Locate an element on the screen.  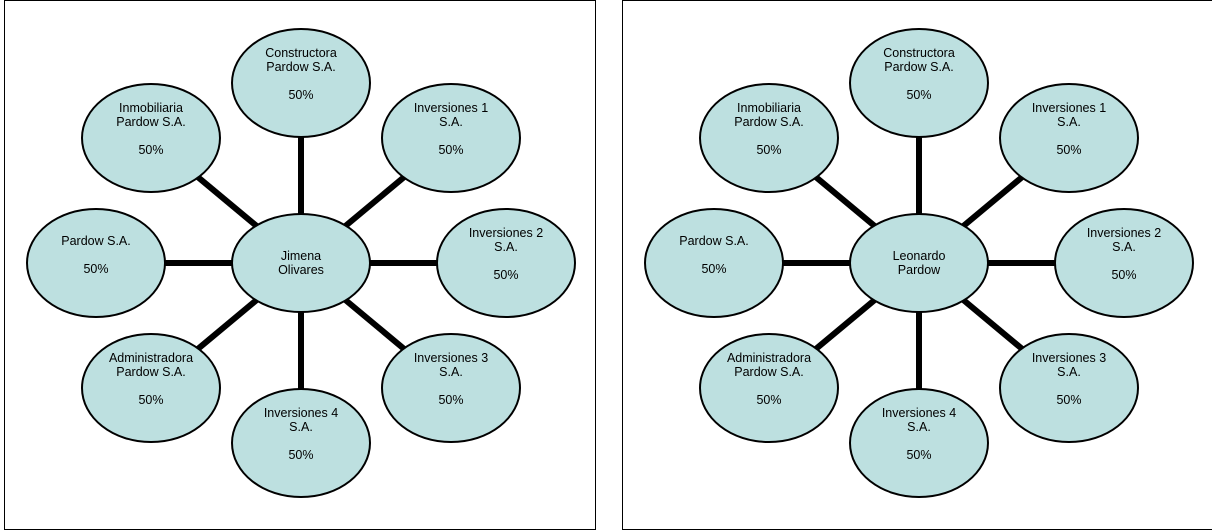
owner-name: Leonardo Pardow is located at coordinates (919, 263).